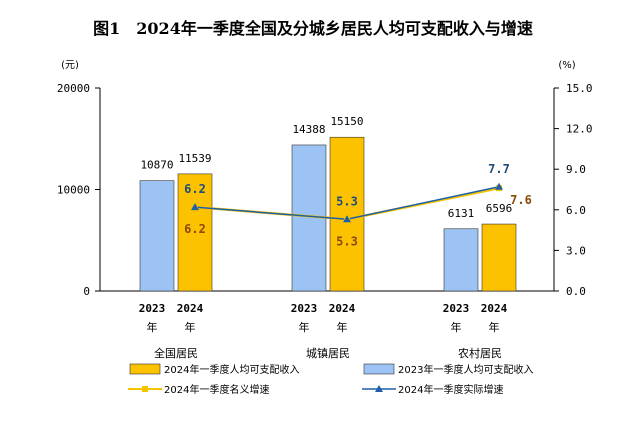 Image resolution: width=627 pixels, height=439 pixels. Describe the element at coordinates (73, 190) in the screenshot. I see `left-tick-label: 10000` at that location.